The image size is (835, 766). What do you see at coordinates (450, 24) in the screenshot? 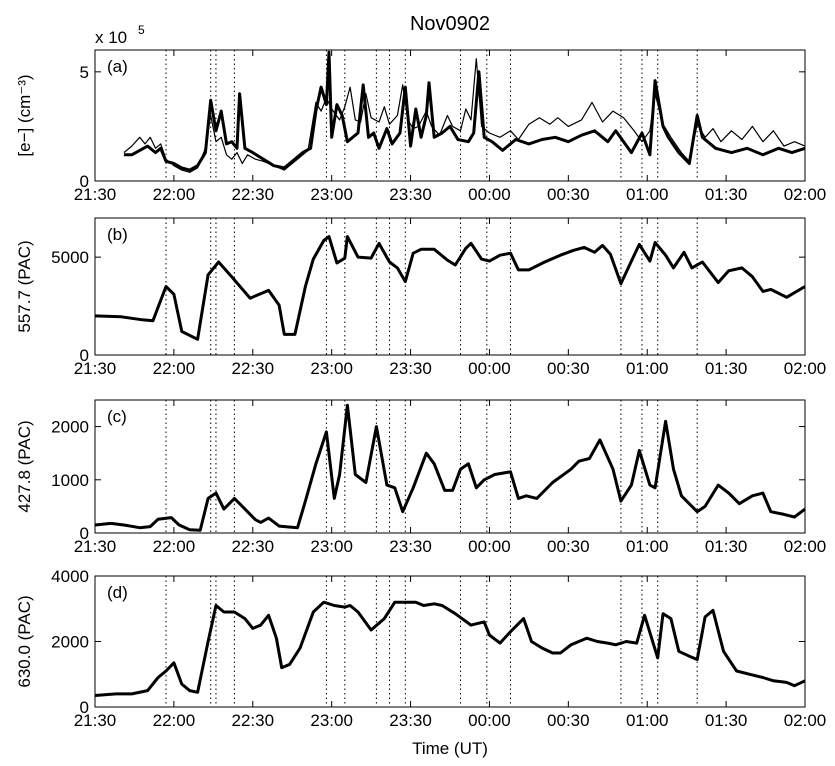
I see `chart-title: Nov0902` at bounding box center [450, 24].